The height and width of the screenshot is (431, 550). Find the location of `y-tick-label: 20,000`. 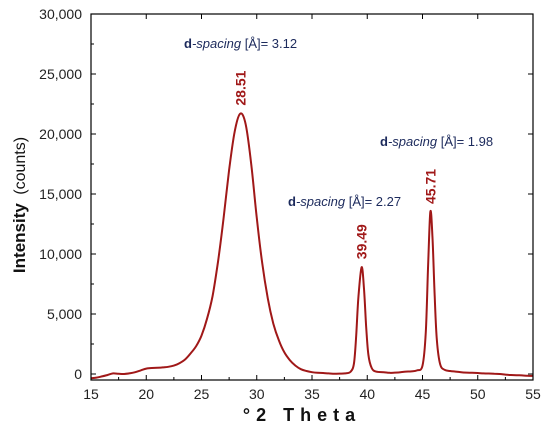

y-tick-label: 20,000 is located at coordinates (60, 134).